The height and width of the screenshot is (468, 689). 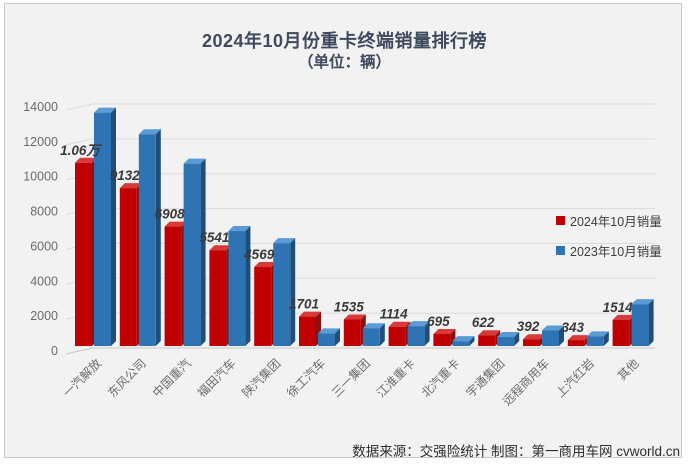 I want to click on data-label-2024: 343, so click(x=573, y=327).